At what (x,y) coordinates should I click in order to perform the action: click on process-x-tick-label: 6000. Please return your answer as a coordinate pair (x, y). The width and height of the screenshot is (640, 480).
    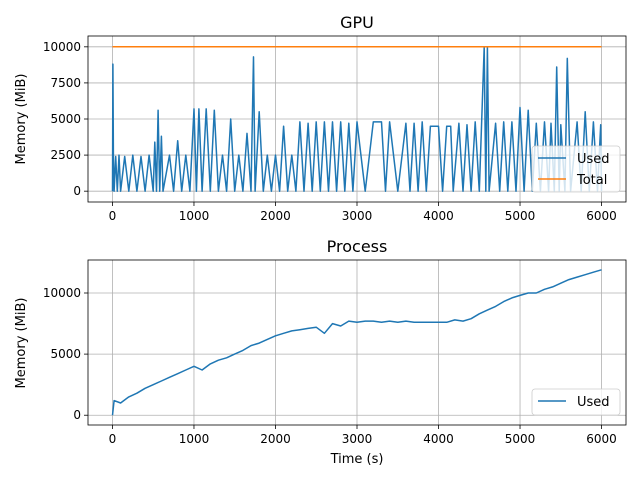
    Looking at the image, I should click on (601, 439).